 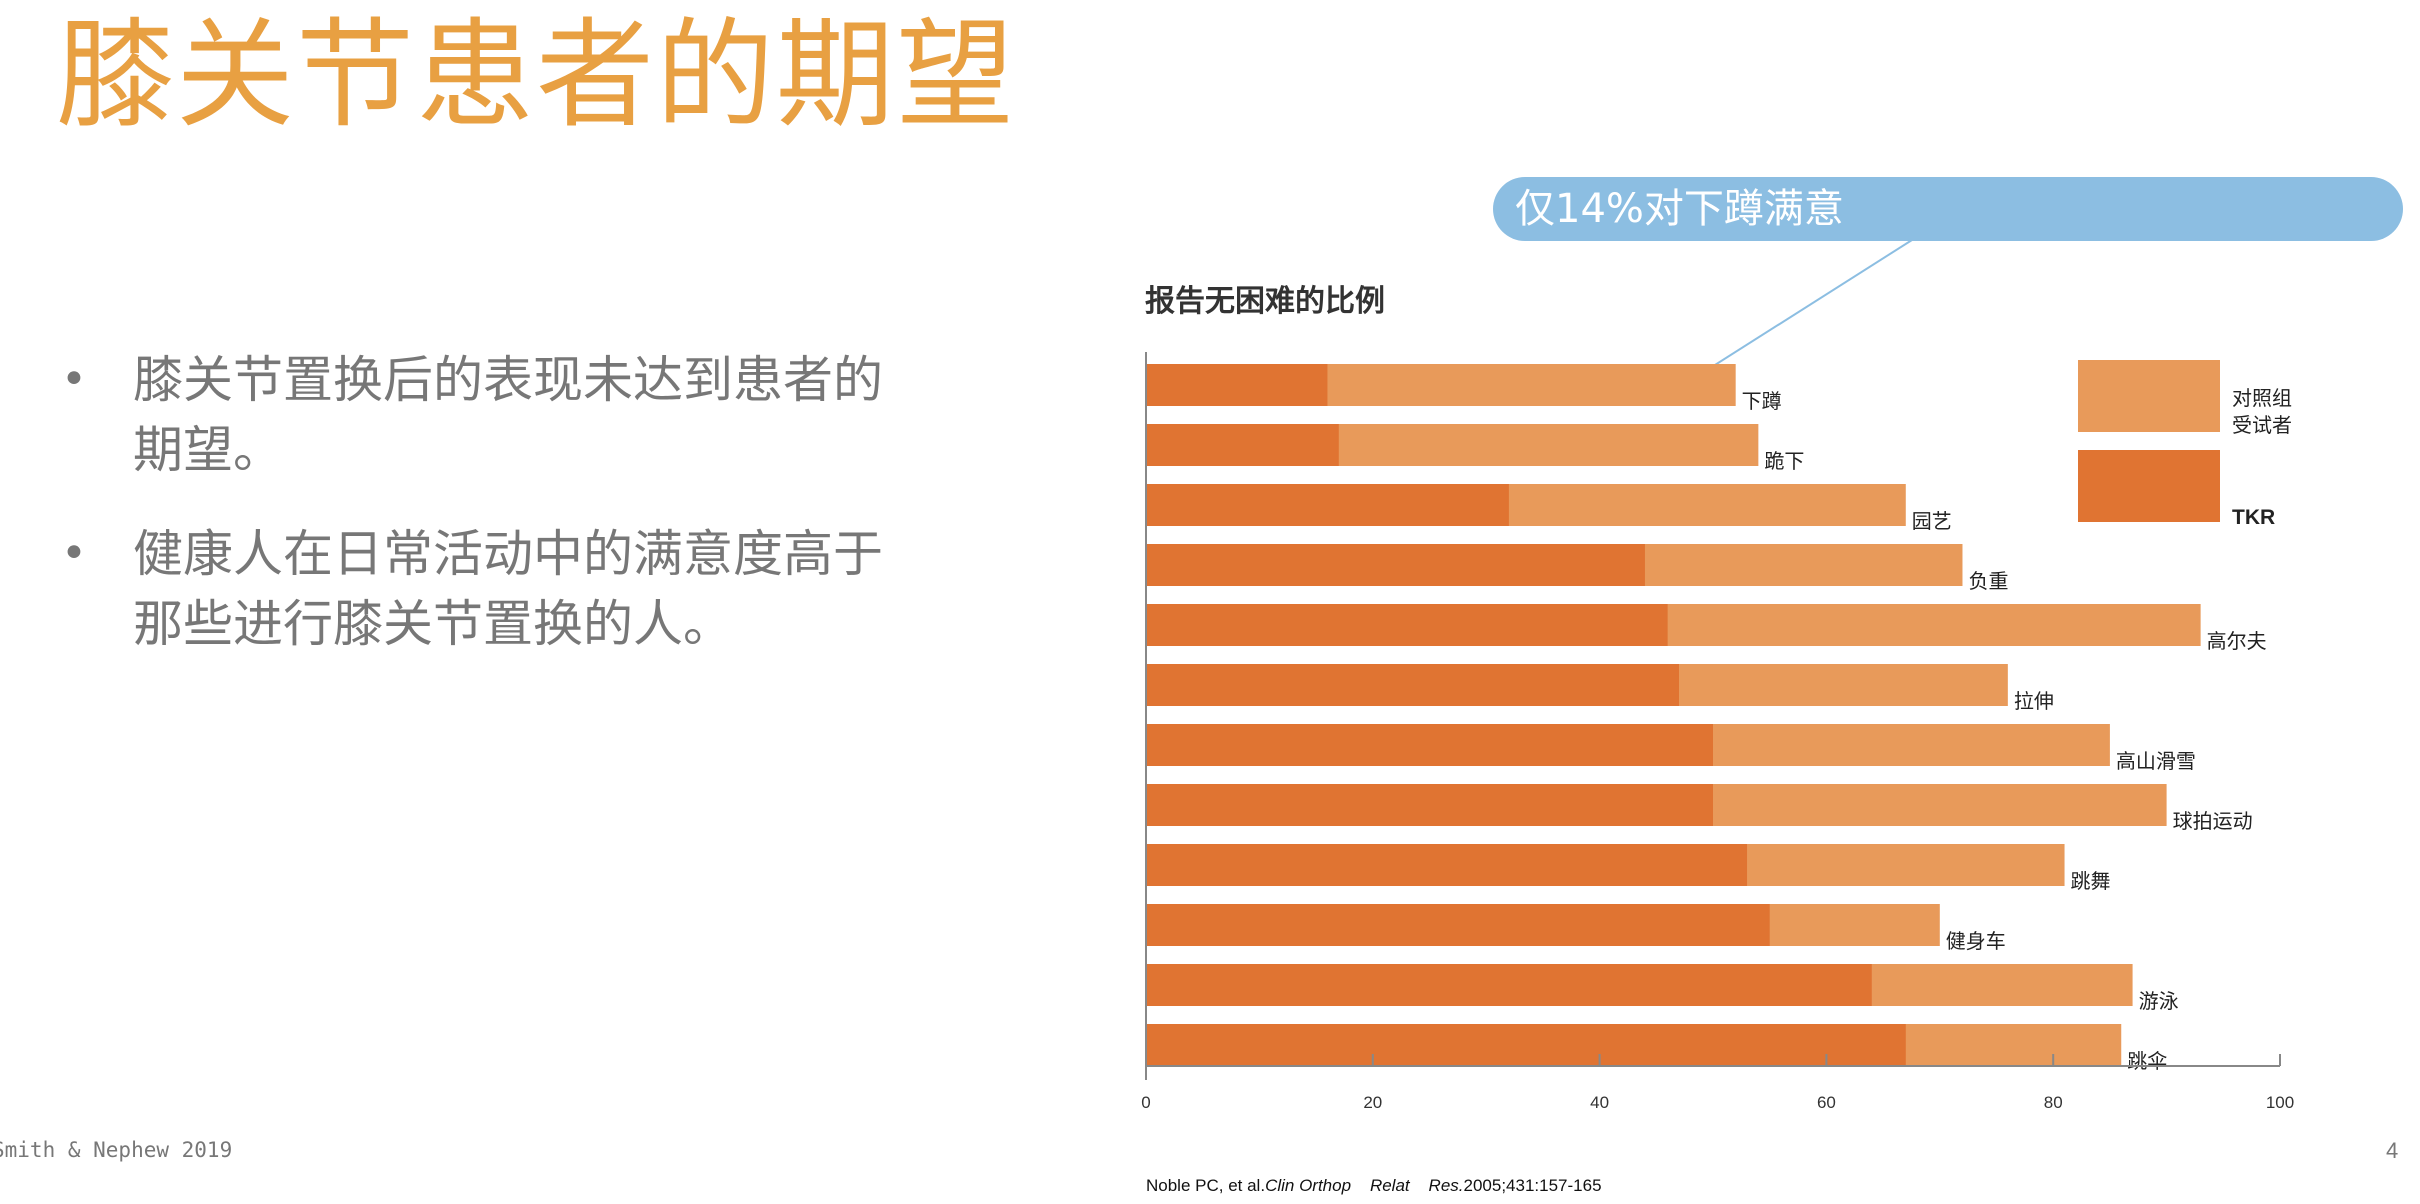 I want to click on category-label: 球拍运动, so click(x=2213, y=821).